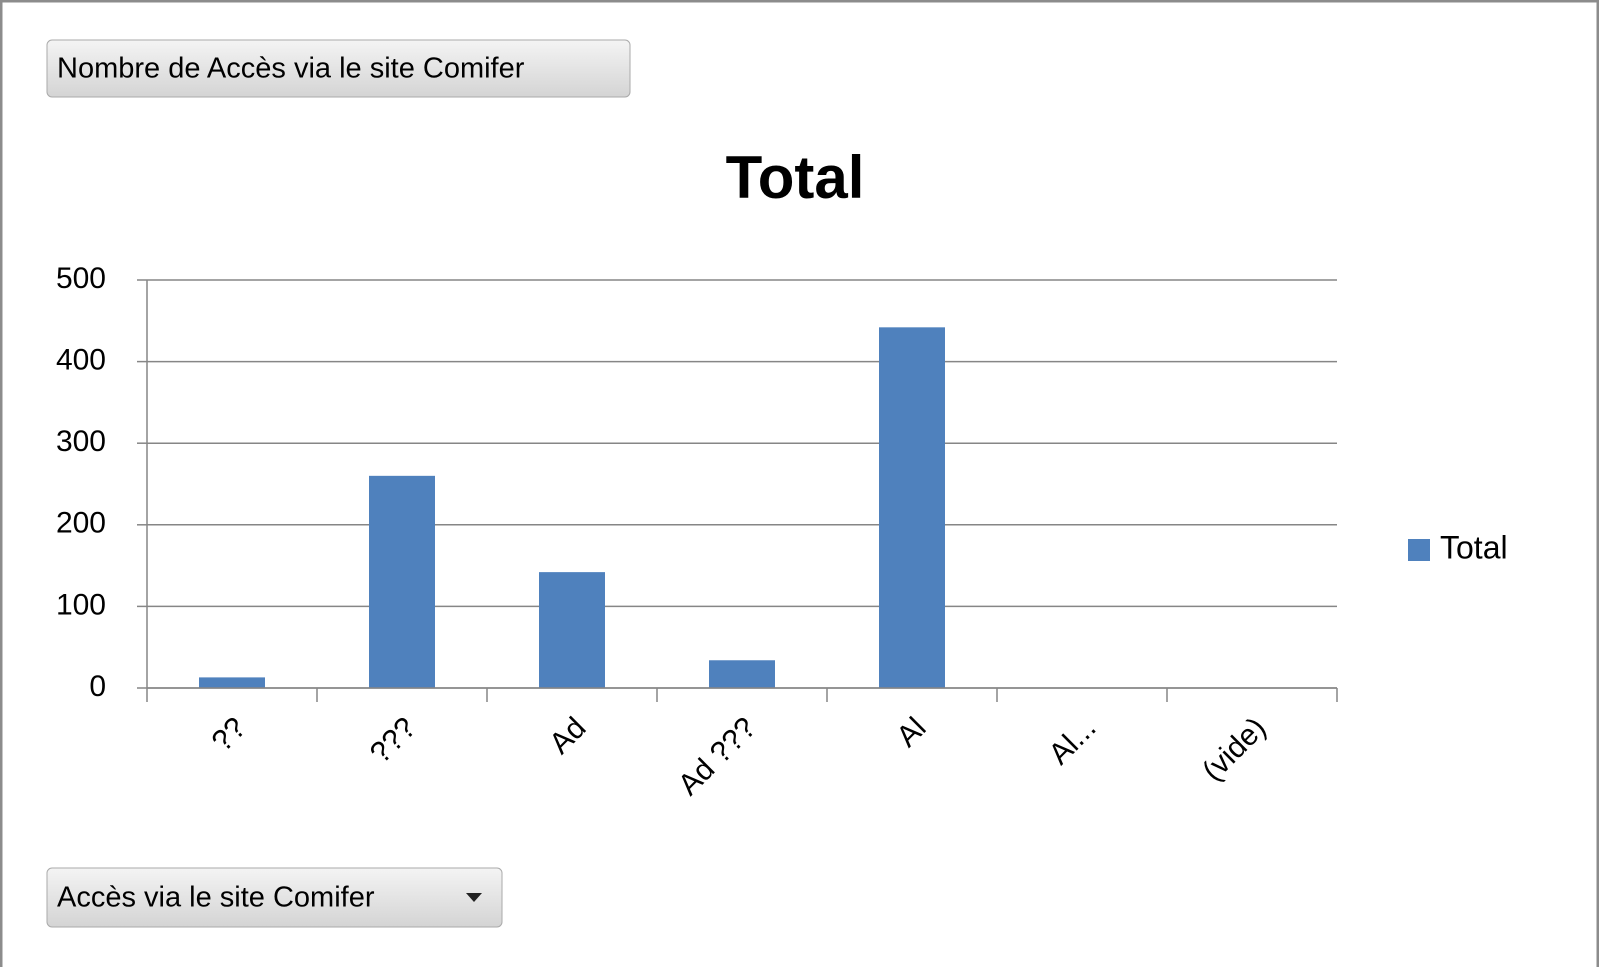  What do you see at coordinates (81, 360) in the screenshot?
I see `y-tick-label: 400` at bounding box center [81, 360].